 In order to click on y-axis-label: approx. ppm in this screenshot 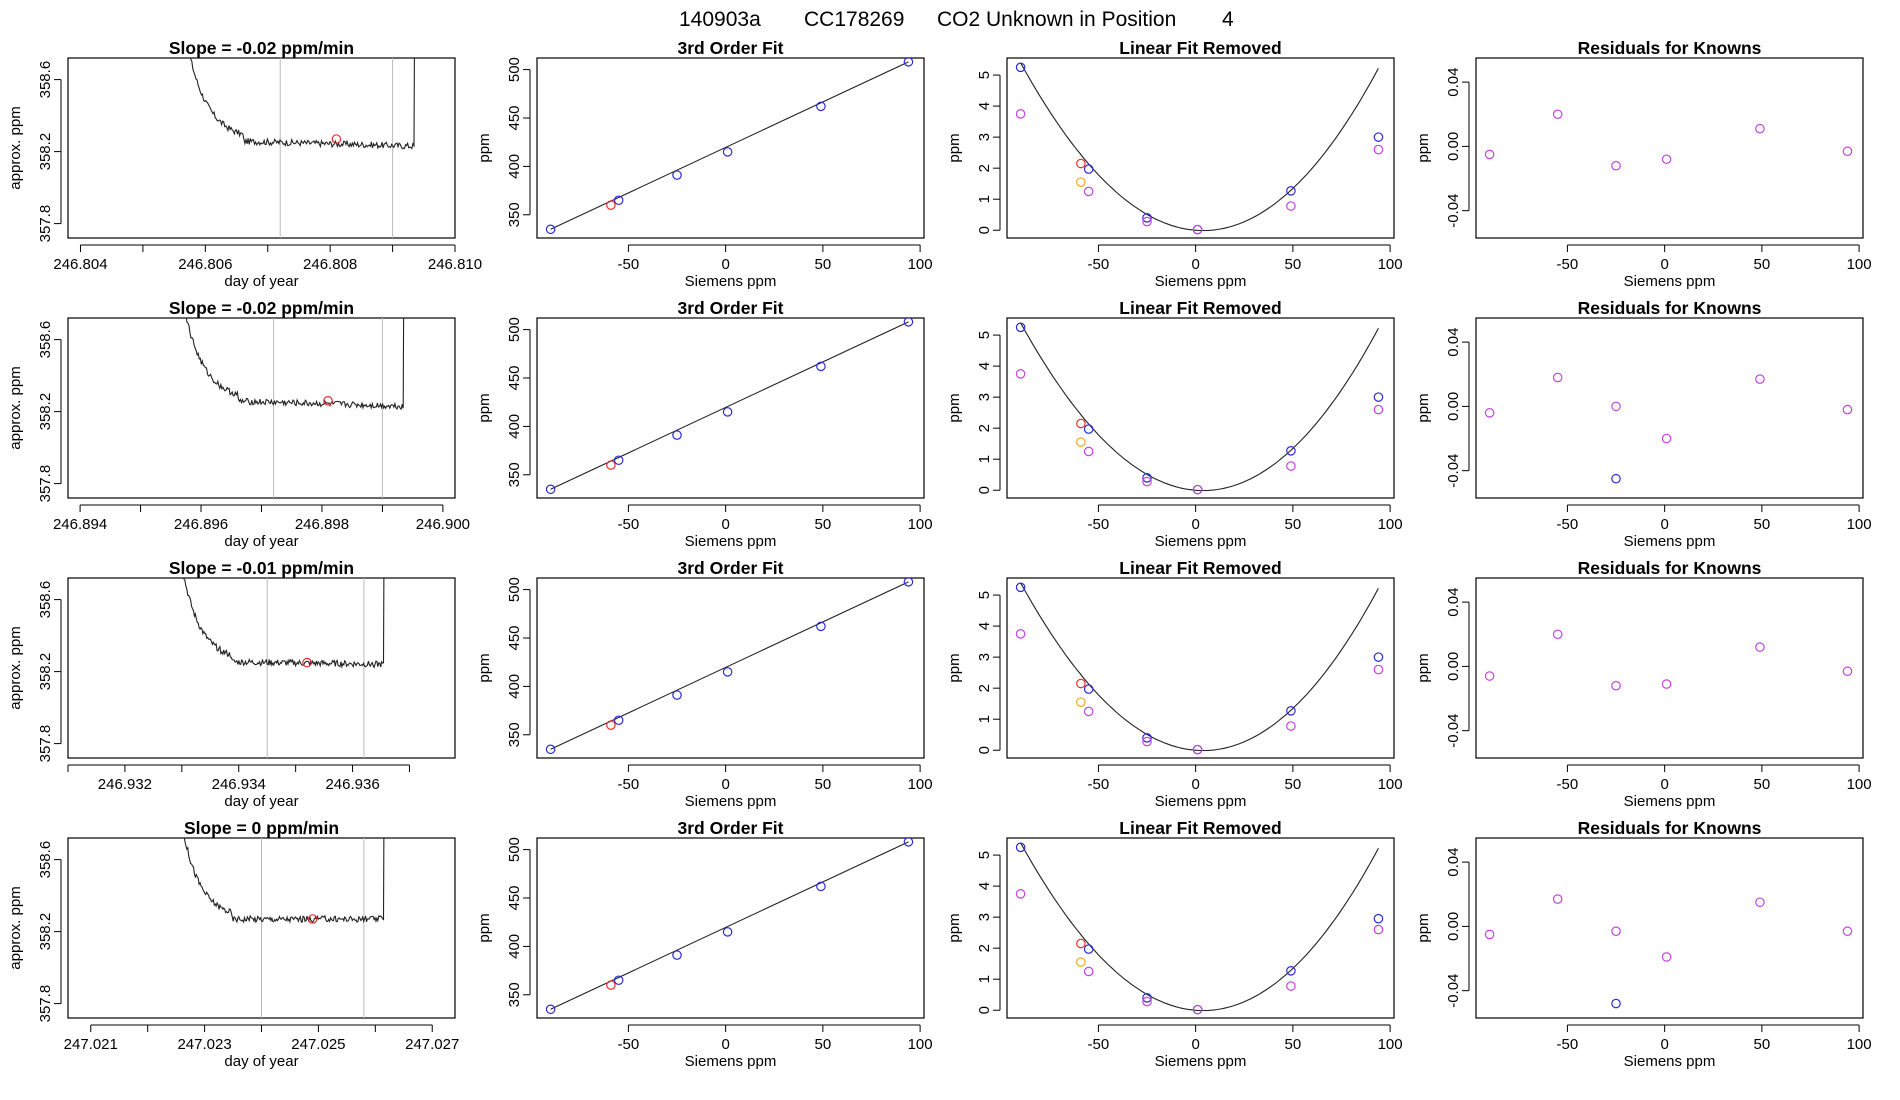, I will do `click(15, 667)`.